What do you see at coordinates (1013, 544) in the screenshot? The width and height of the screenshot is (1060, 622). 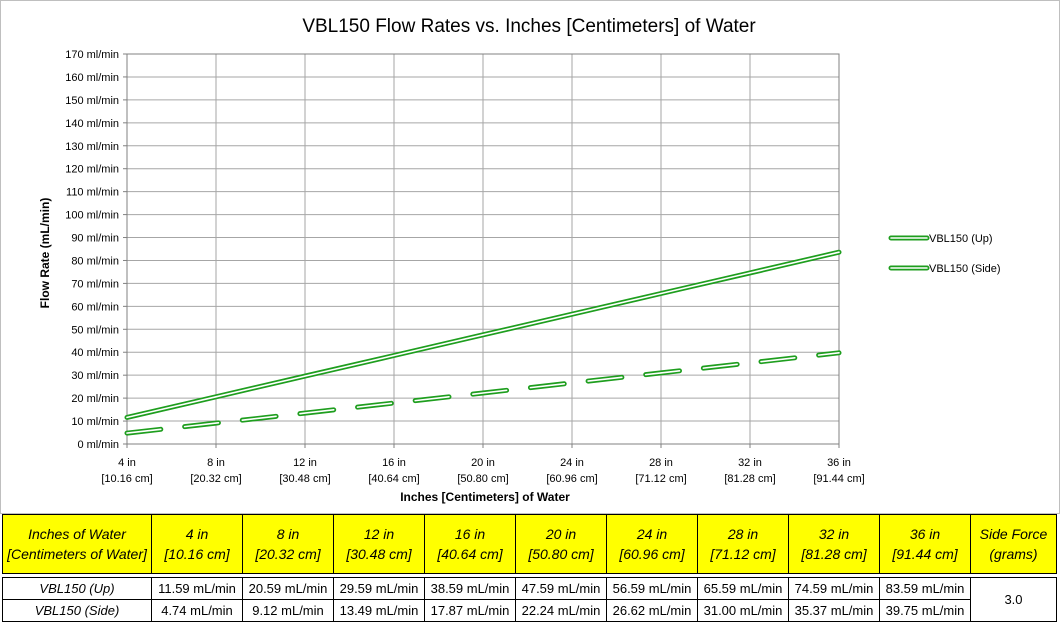 I see `header-side-force: Side Force (grams)` at bounding box center [1013, 544].